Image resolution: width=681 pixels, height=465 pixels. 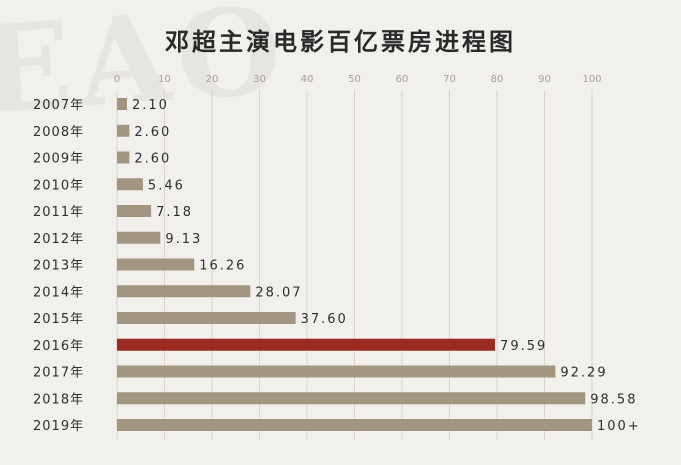 What do you see at coordinates (58, 239) in the screenshot?
I see `category-label: 2012年` at bounding box center [58, 239].